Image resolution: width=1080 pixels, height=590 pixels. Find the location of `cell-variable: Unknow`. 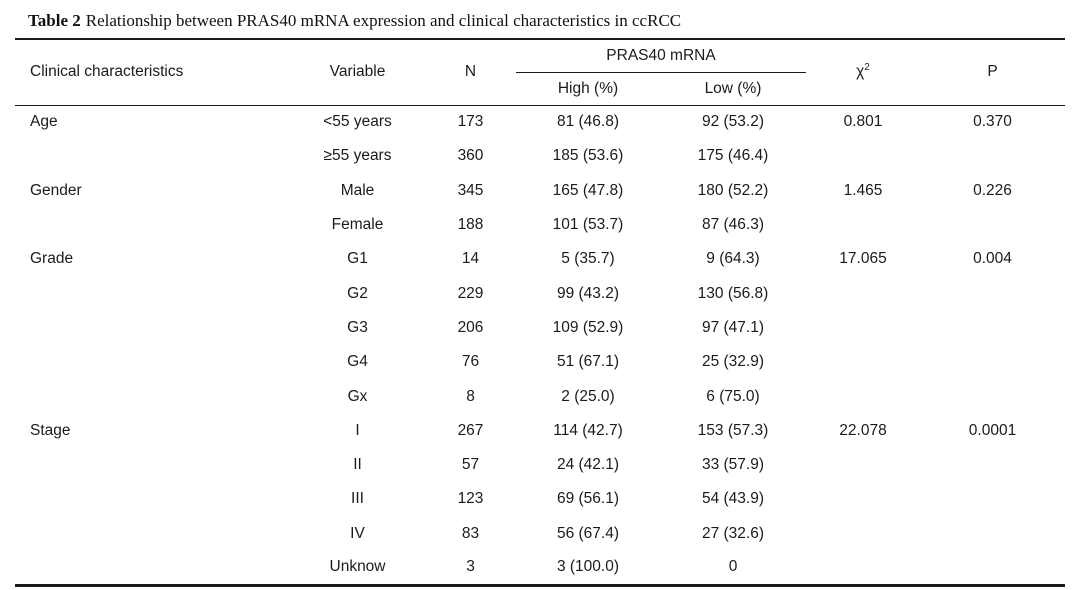

cell-variable: Unknow is located at coordinates (357, 567).